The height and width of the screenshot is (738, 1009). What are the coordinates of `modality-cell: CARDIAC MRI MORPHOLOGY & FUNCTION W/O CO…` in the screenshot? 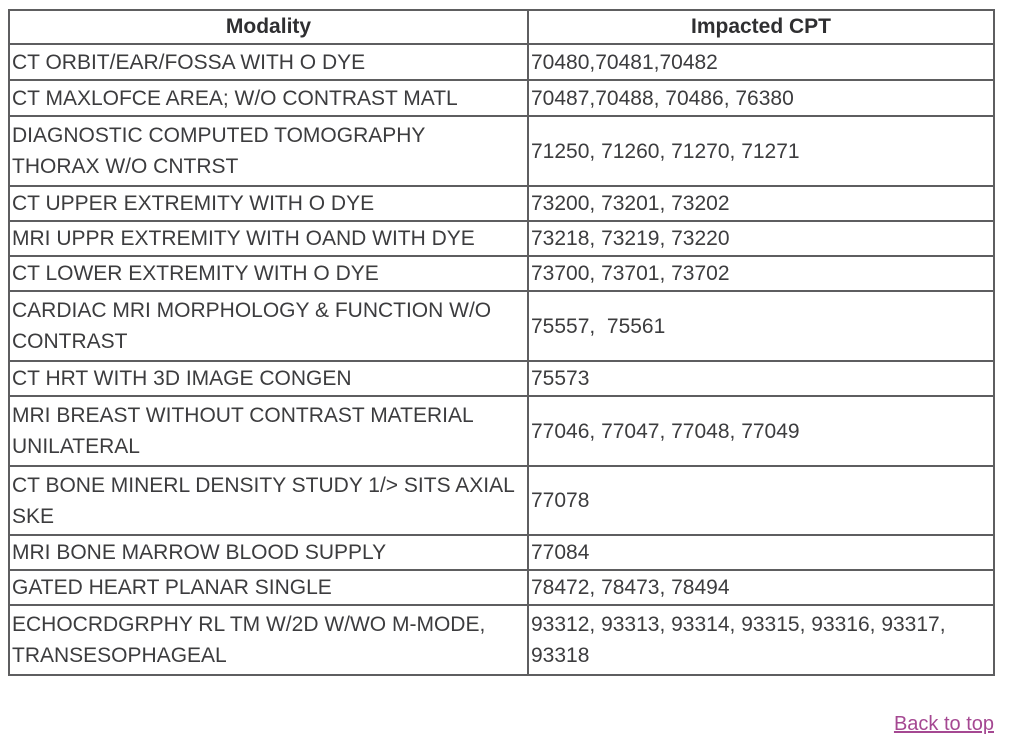 It's located at (268, 326).